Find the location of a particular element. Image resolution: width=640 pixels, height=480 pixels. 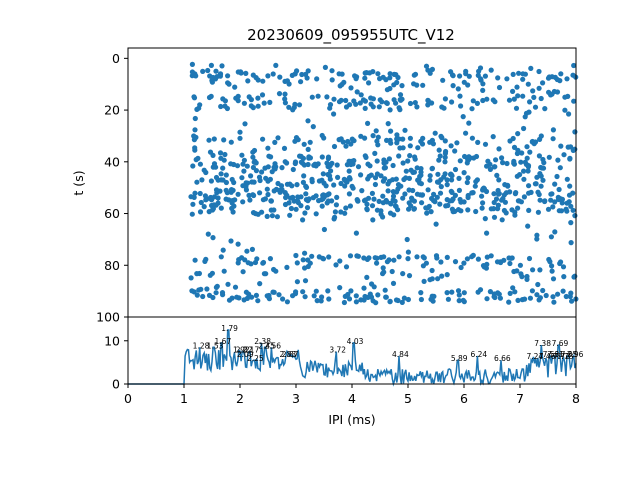

peak-label: 7.61 is located at coordinates (555, 354).